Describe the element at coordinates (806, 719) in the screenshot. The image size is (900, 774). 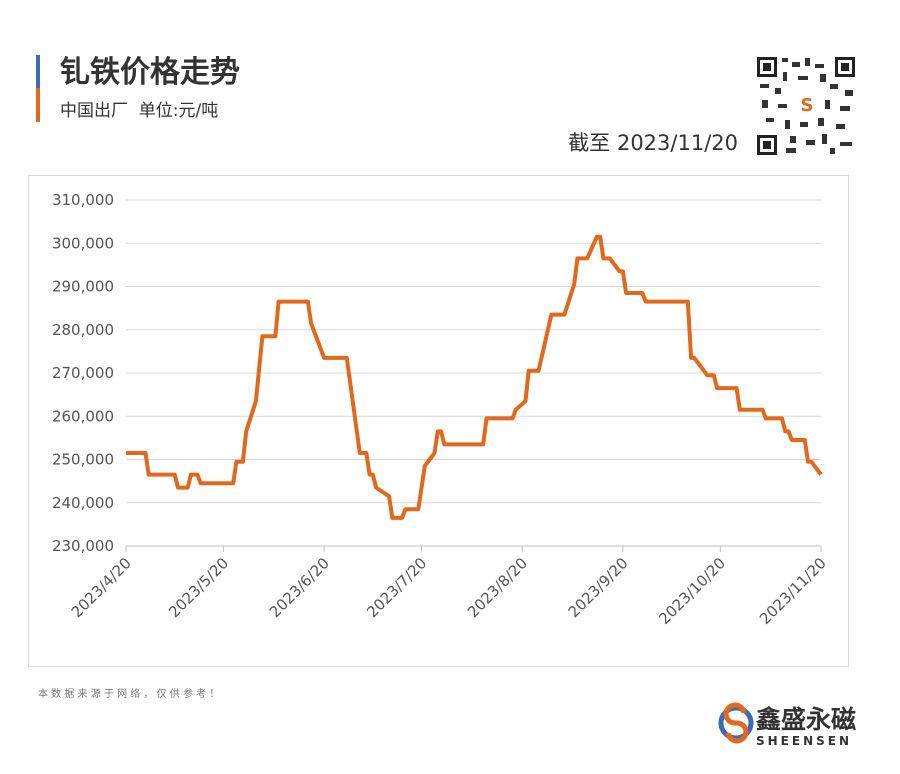
I see `brand-name: 鑫盛永磁` at that location.